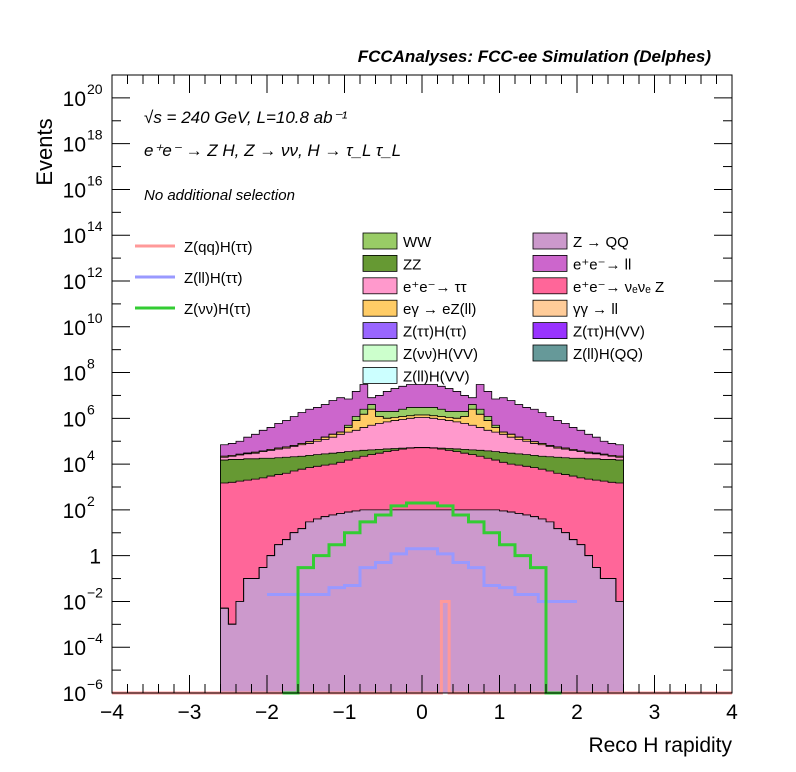 This screenshot has width=796, height=772. I want to click on line-sig_ll, so click(422, 575).